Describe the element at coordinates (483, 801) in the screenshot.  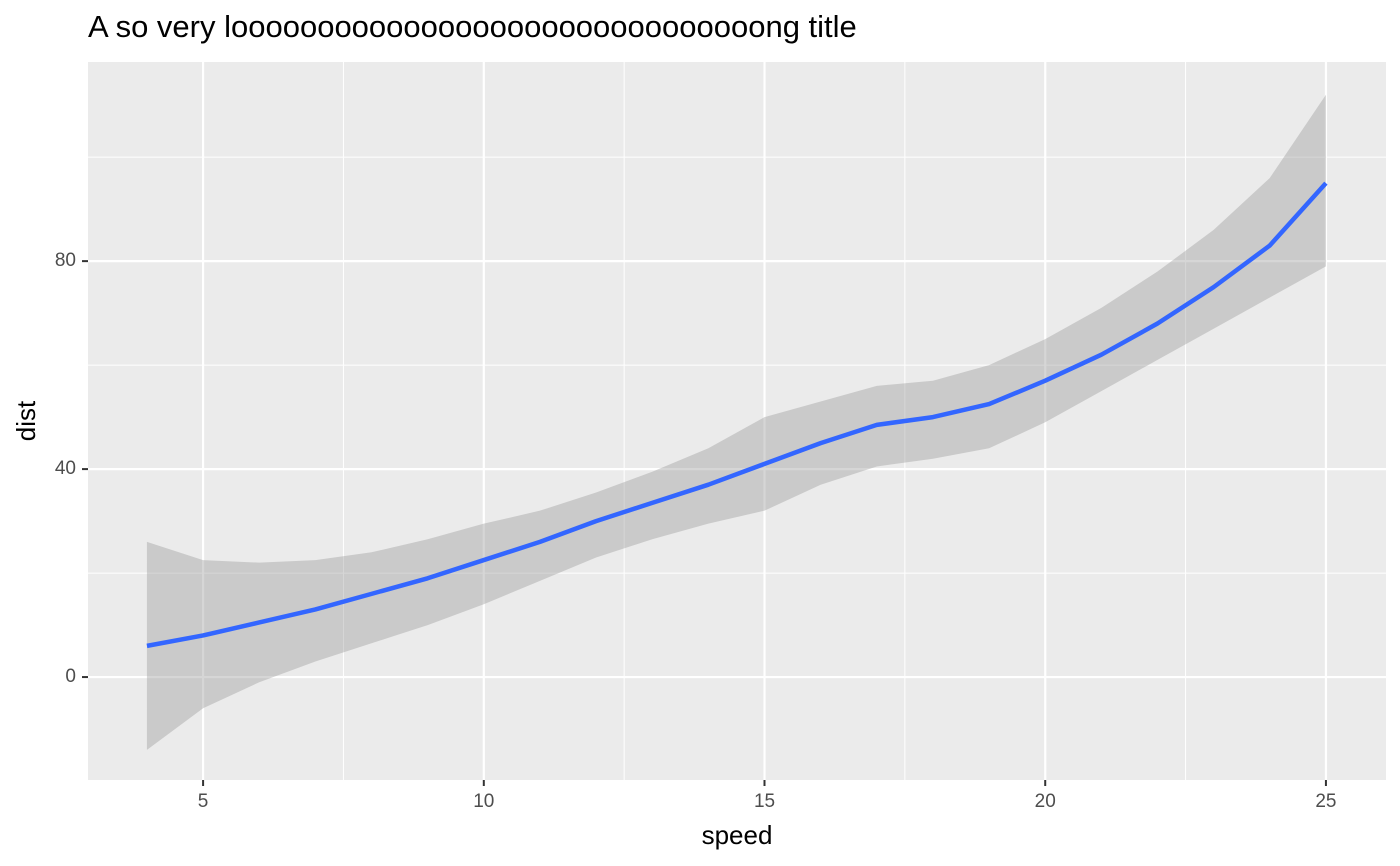
I see `x-tick-label: 10` at that location.